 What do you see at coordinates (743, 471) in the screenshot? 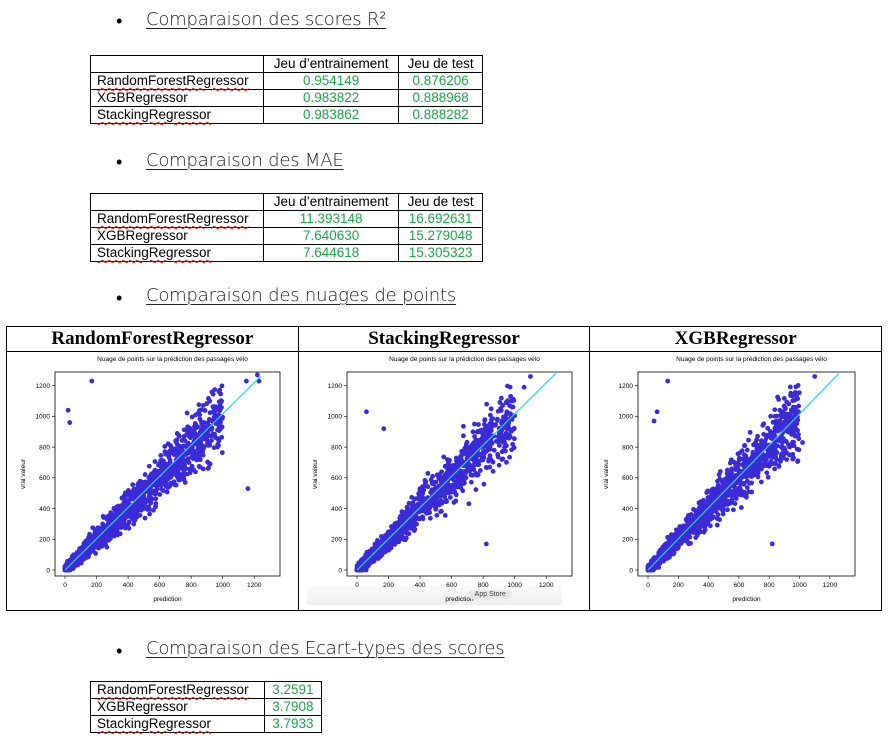
I see `reference-line` at bounding box center [743, 471].